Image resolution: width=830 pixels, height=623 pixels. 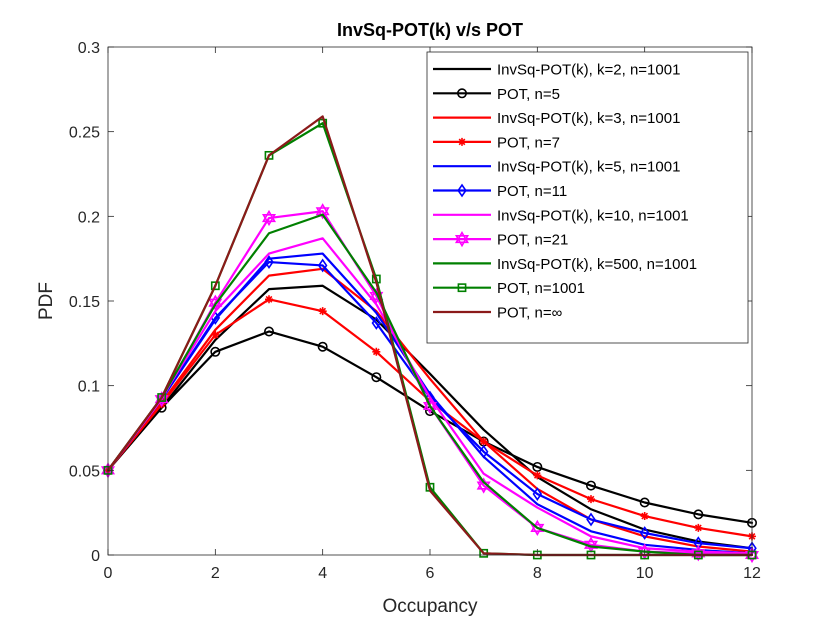 I want to click on legend-label-10: POT, n=∞, so click(x=530, y=313).